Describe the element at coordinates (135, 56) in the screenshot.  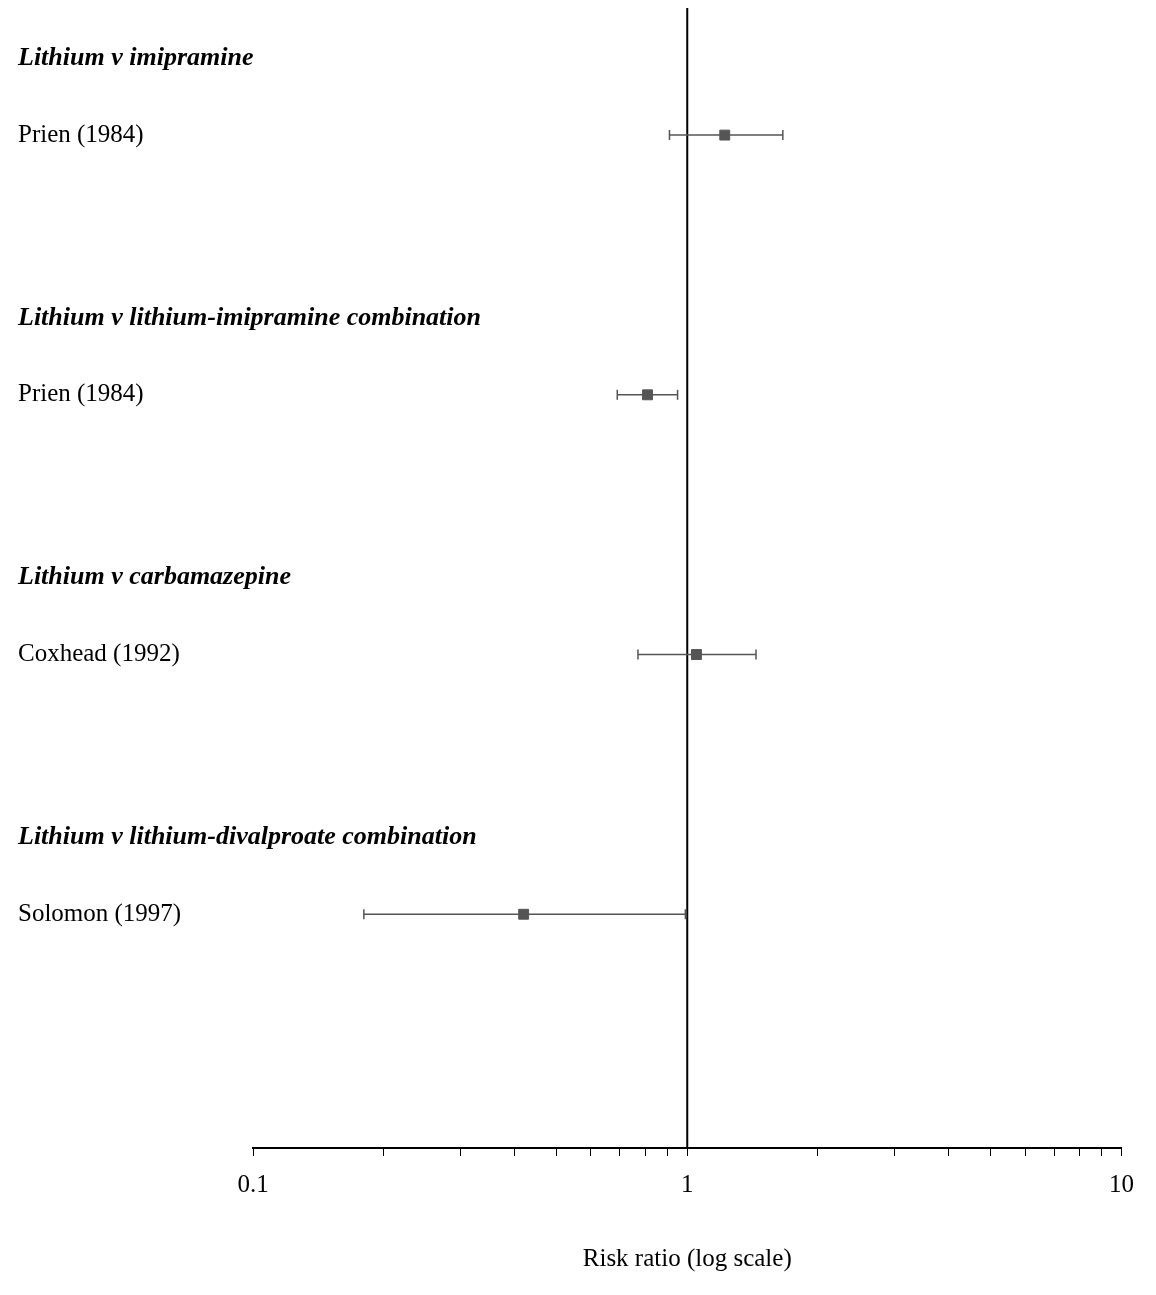
I see `annotation: Lithium v imipramine` at that location.